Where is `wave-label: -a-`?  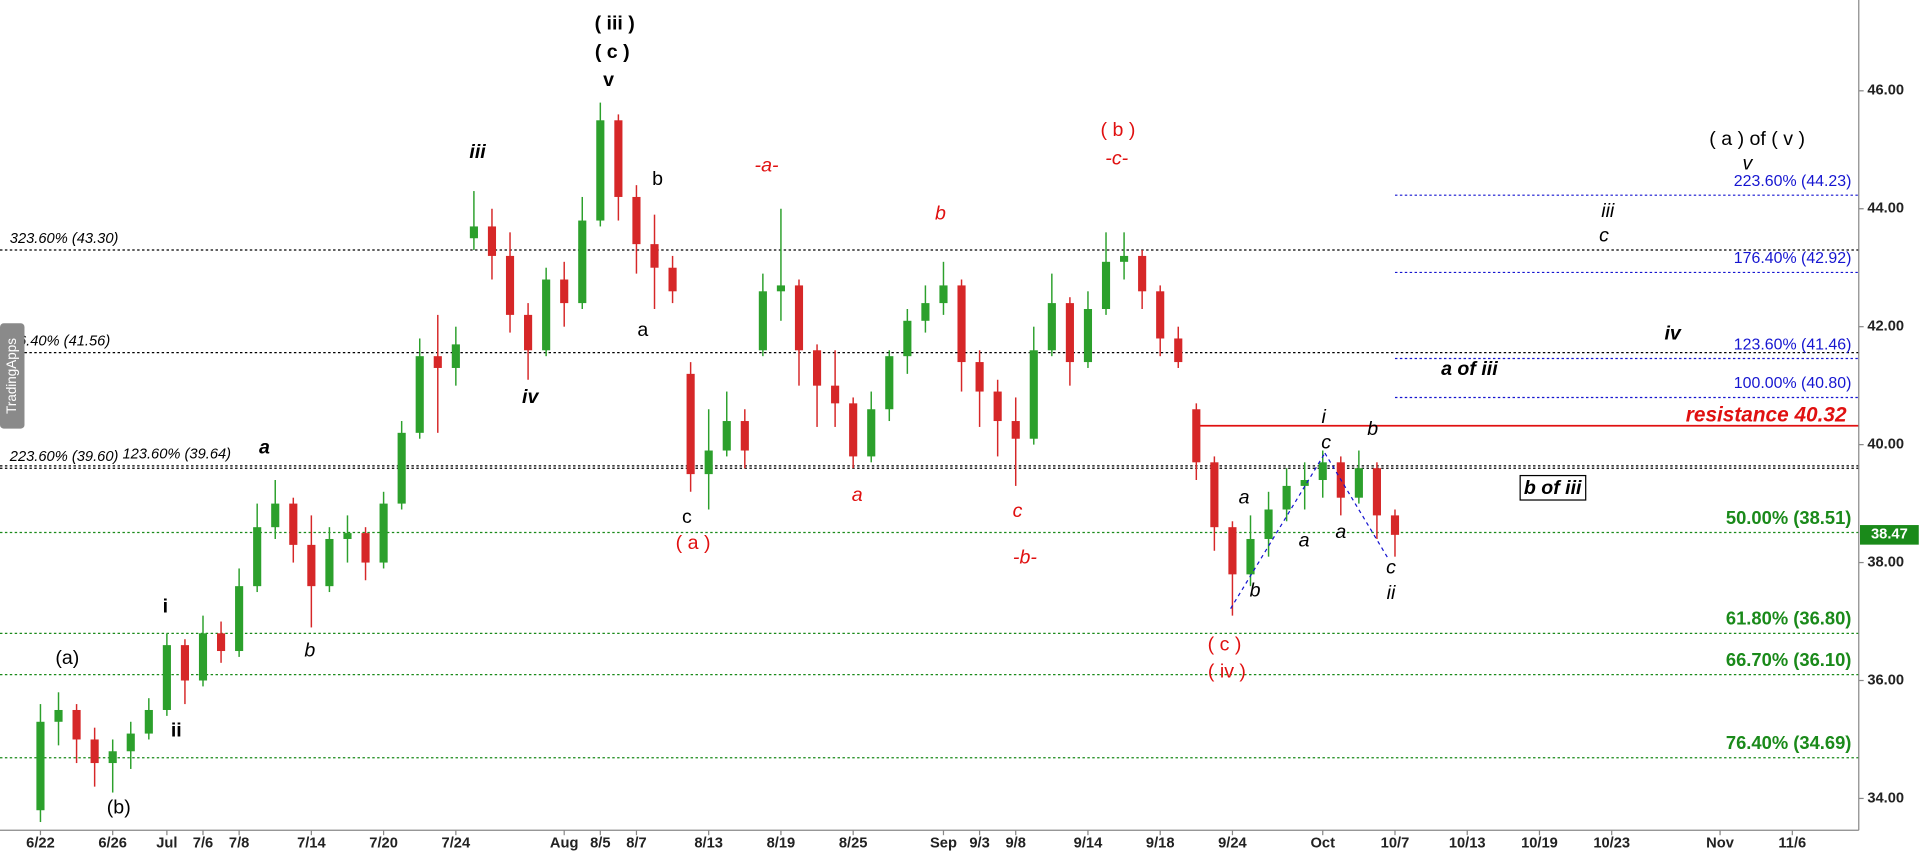
wave-label: -a- is located at coordinates (767, 166).